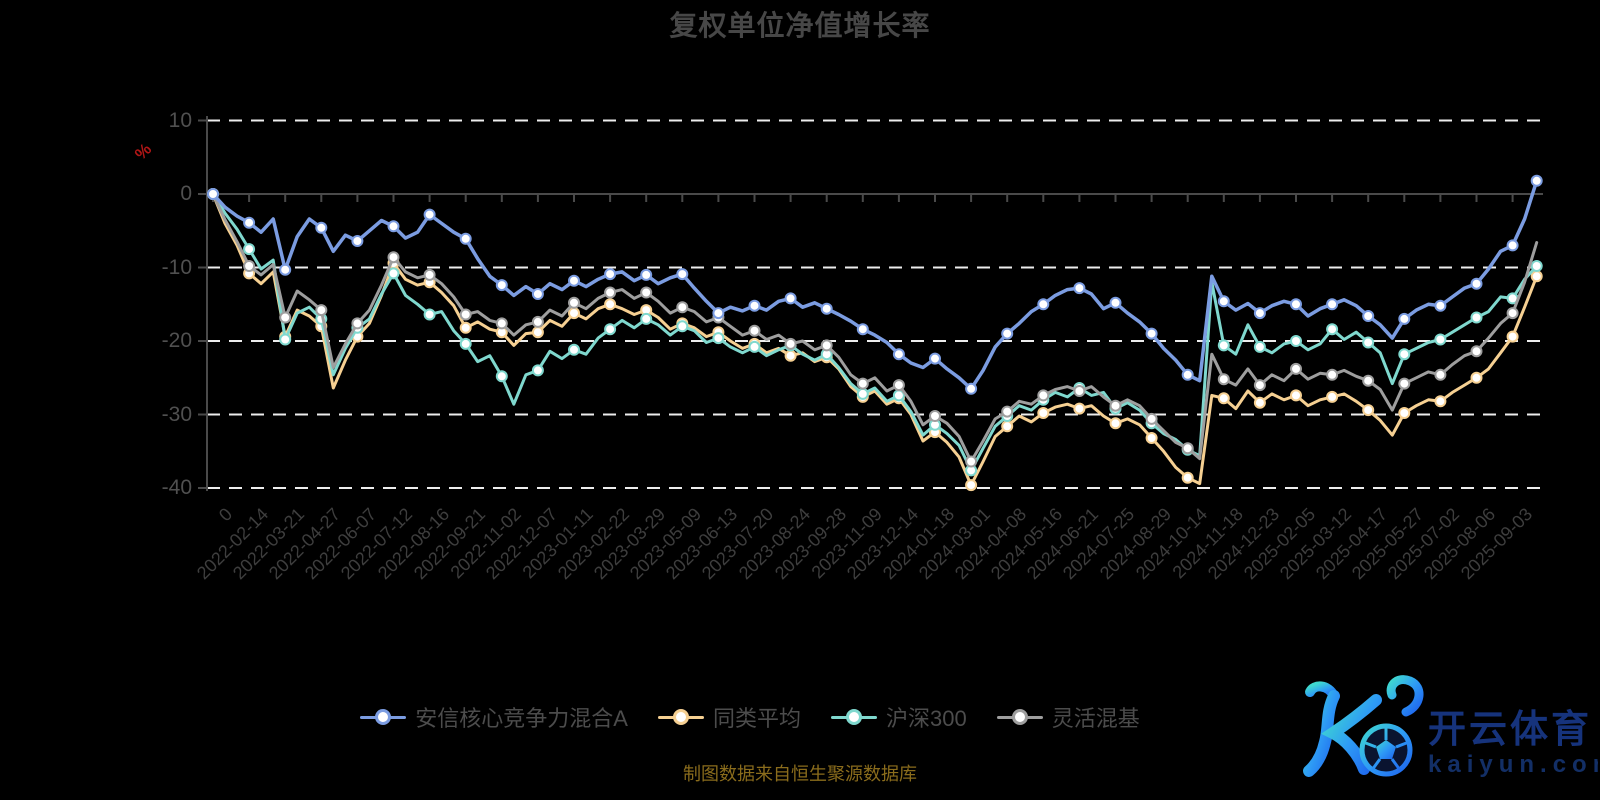 The image size is (1600, 800). What do you see at coordinates (180, 120) in the screenshot?
I see `y-axis-tick-label: 10` at bounding box center [180, 120].